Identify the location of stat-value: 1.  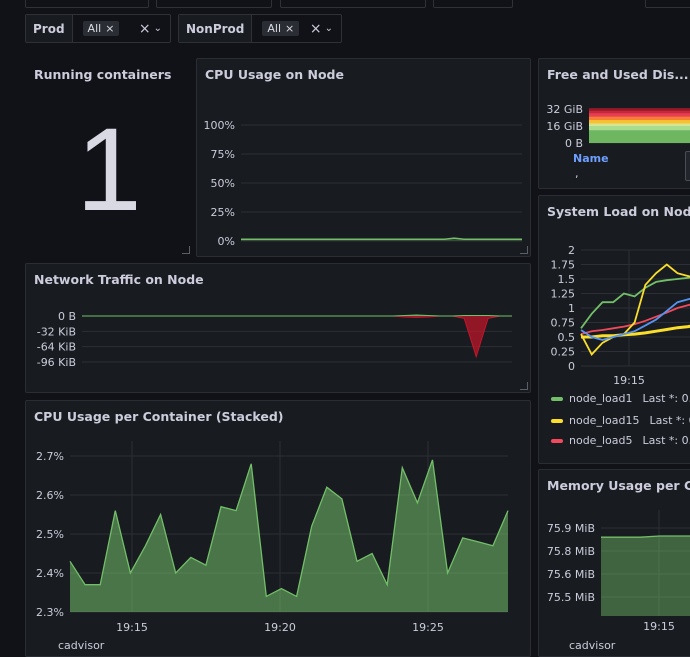
(109, 170).